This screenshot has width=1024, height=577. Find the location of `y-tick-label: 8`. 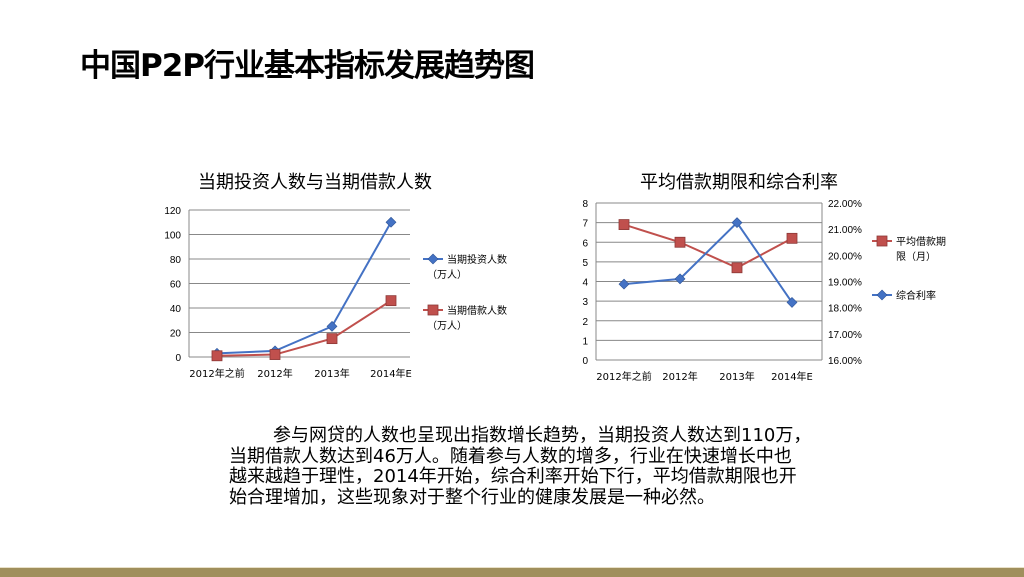

y-tick-label: 8 is located at coordinates (585, 204).